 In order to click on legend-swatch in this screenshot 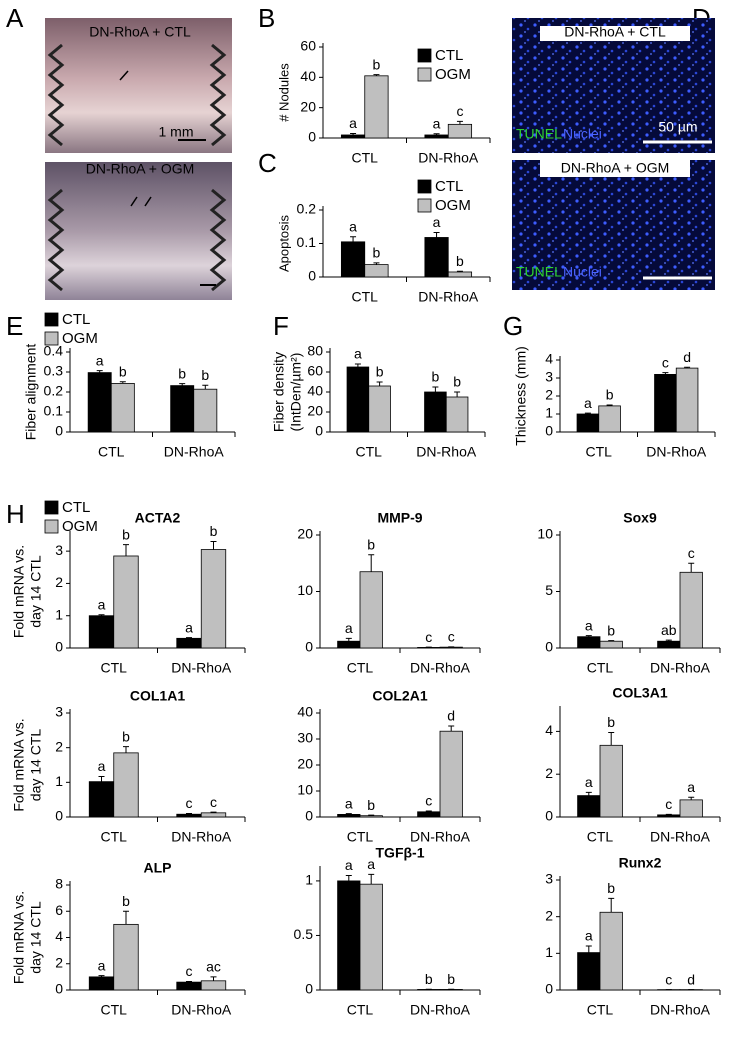, I will do `click(424, 186)`.